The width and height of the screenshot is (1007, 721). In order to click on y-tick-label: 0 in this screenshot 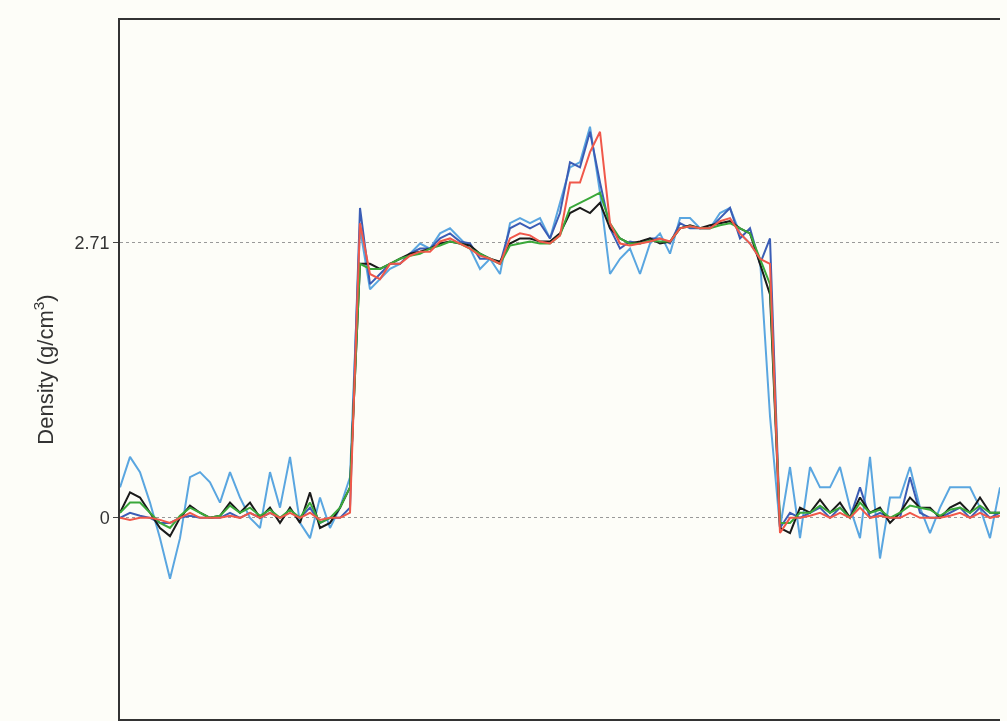, I will do `click(104, 518)`.